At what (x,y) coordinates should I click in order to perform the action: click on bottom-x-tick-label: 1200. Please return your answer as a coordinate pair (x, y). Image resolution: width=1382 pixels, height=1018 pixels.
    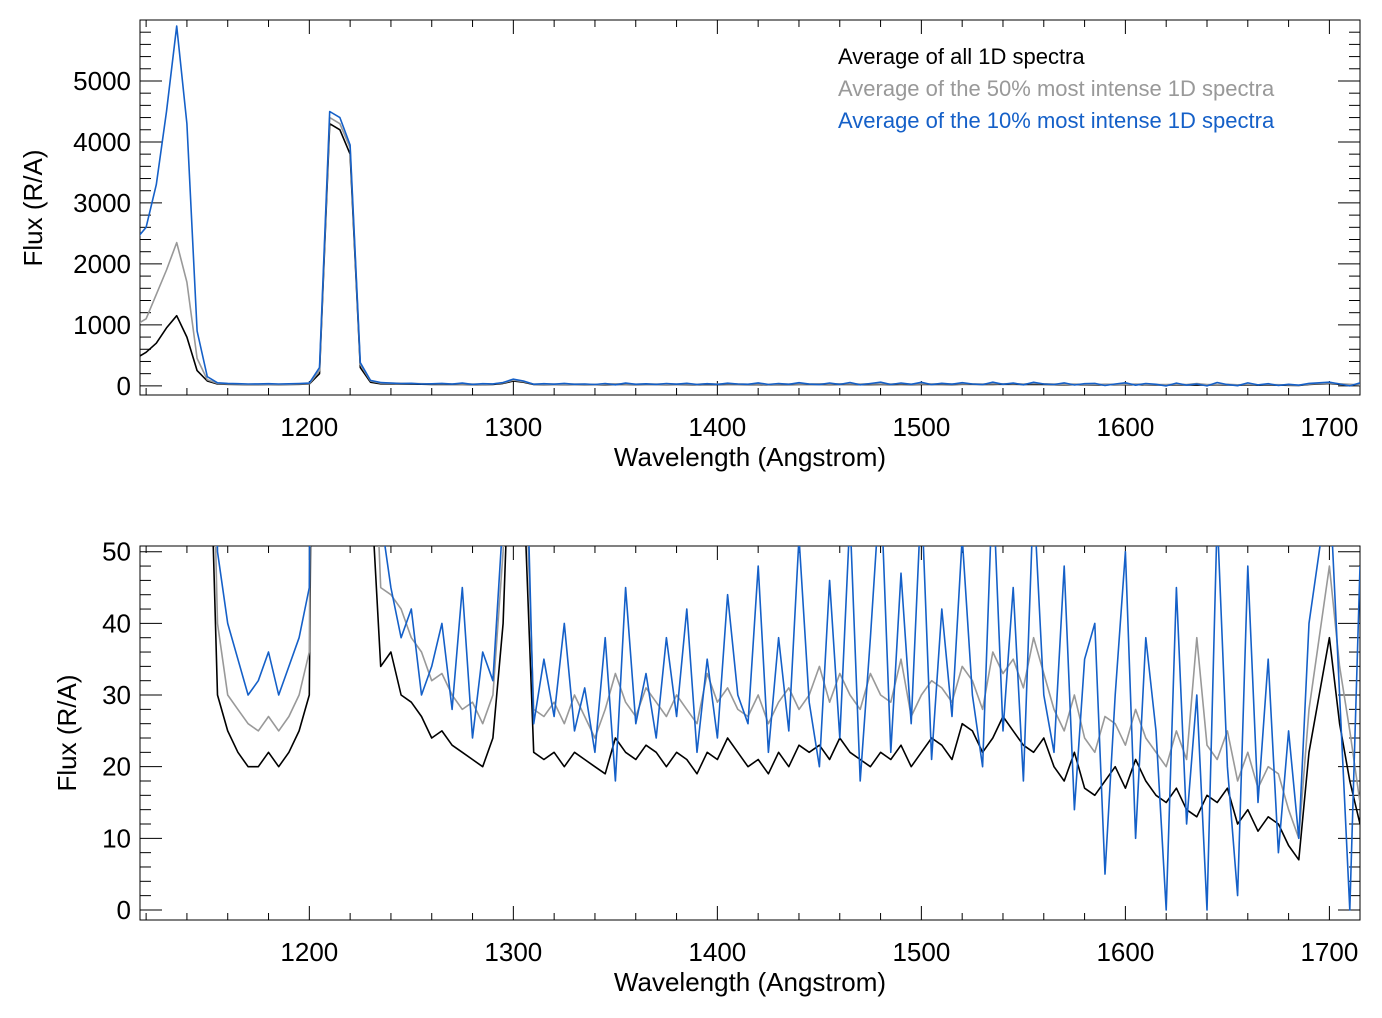
    Looking at the image, I should click on (309, 952).